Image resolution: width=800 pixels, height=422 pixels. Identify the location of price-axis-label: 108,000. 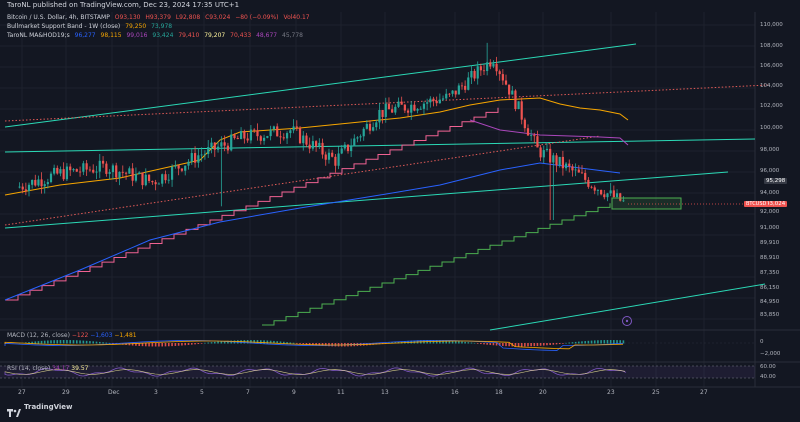
(771, 46).